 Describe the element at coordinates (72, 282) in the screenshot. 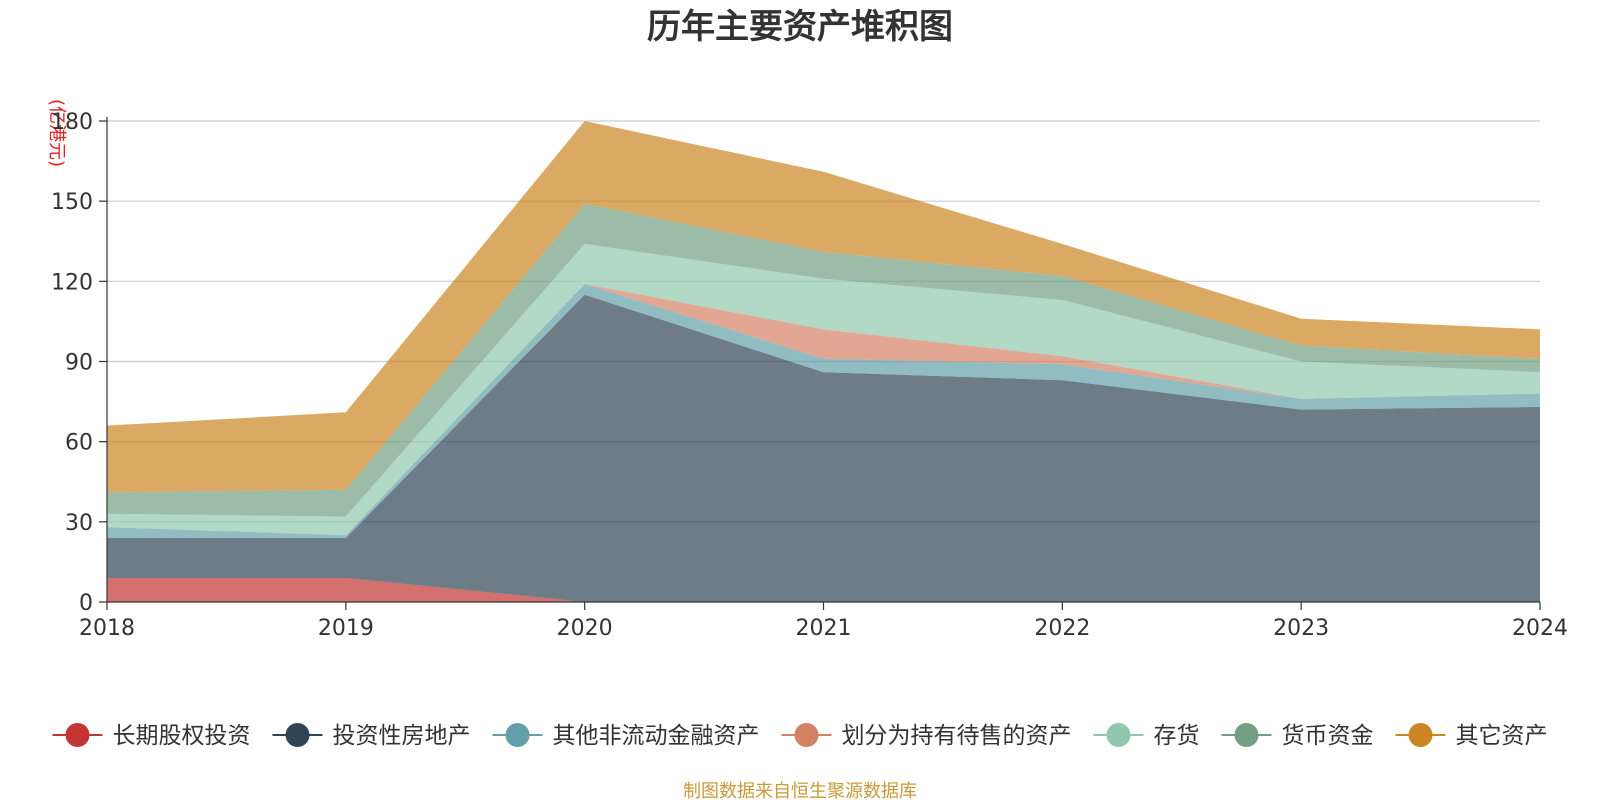

I see `y-tick-label: 120` at that location.